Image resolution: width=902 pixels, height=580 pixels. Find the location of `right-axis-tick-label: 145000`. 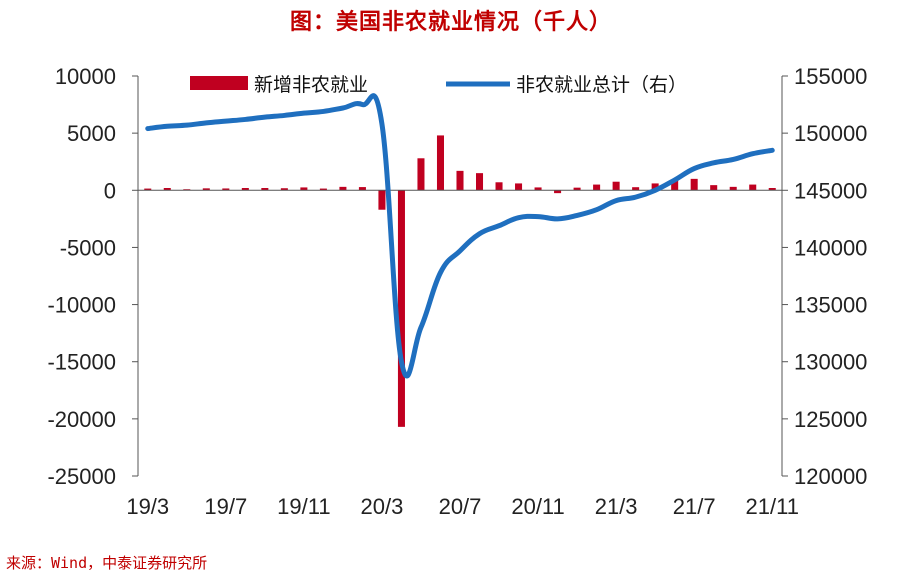

right-axis-tick-label: 145000 is located at coordinates (830, 190).